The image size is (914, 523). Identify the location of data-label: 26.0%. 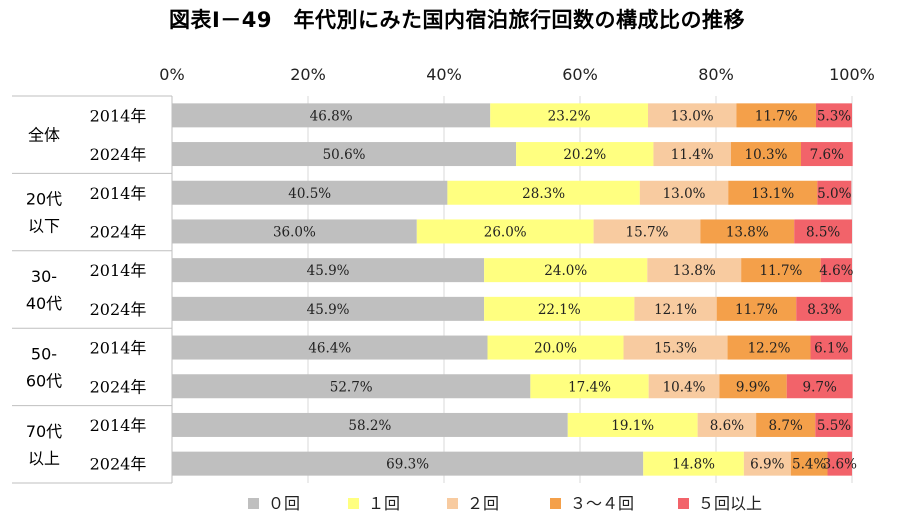
(505, 232).